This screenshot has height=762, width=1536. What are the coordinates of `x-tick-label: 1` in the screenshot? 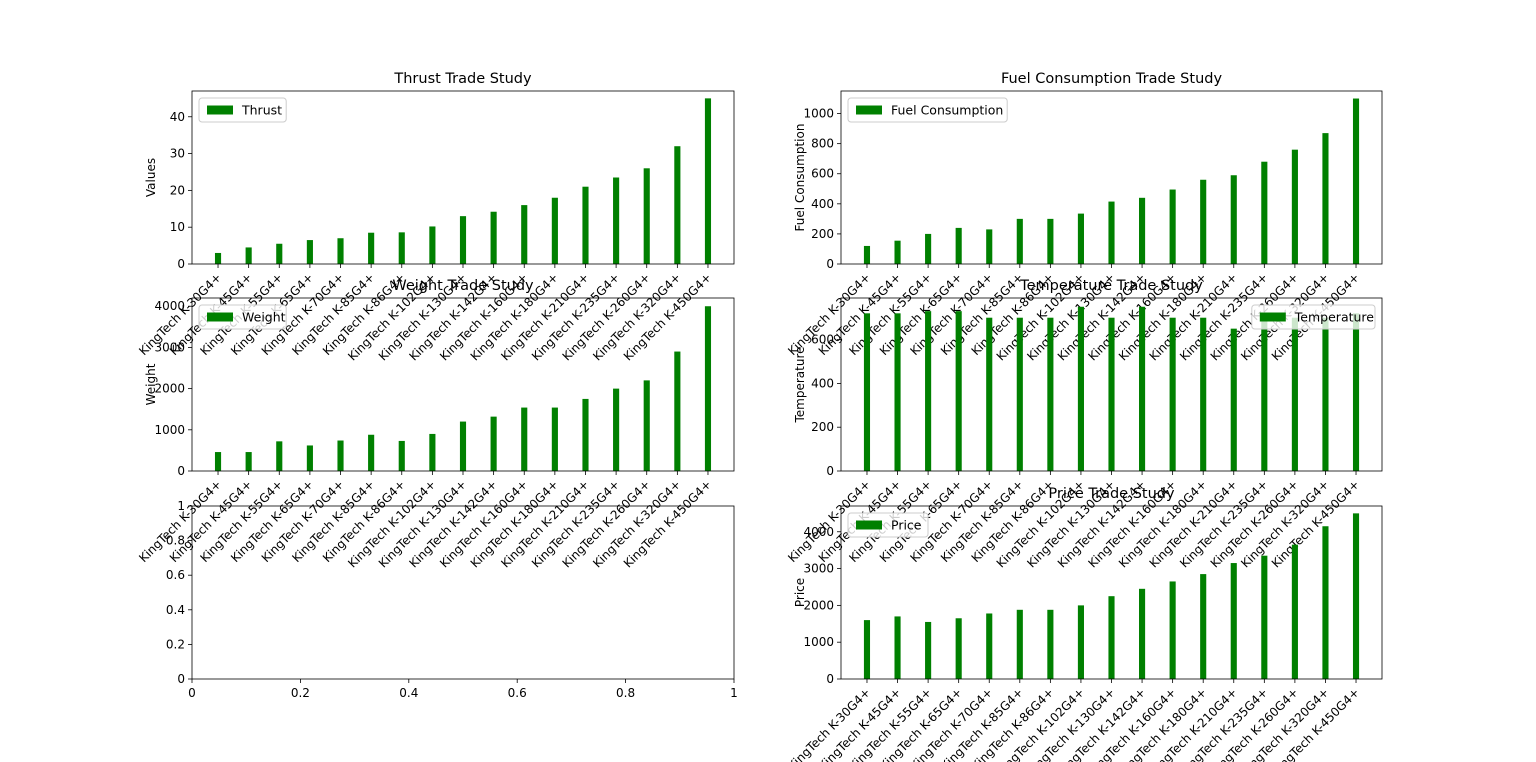 It's located at (734, 693).